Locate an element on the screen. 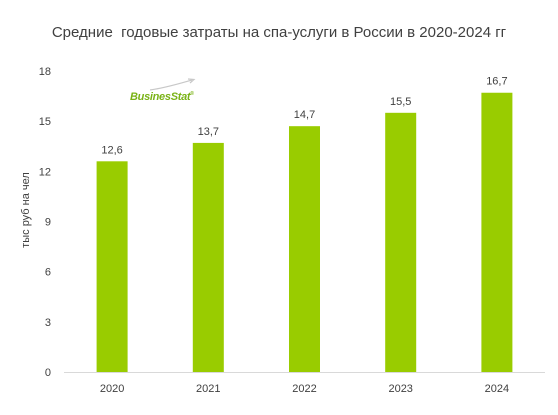 The height and width of the screenshot is (415, 558). bar-2022 is located at coordinates (304, 249).